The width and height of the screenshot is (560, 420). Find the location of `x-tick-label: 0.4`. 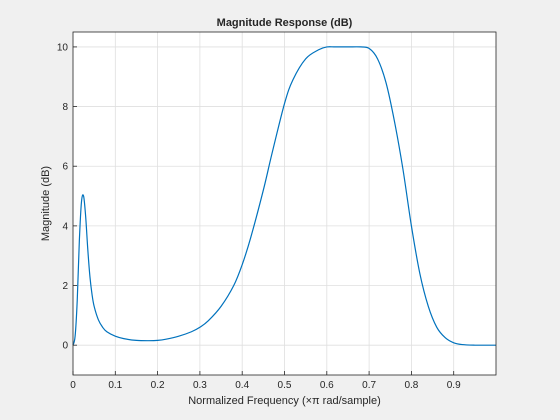

x-tick-label: 0.4 is located at coordinates (242, 385).